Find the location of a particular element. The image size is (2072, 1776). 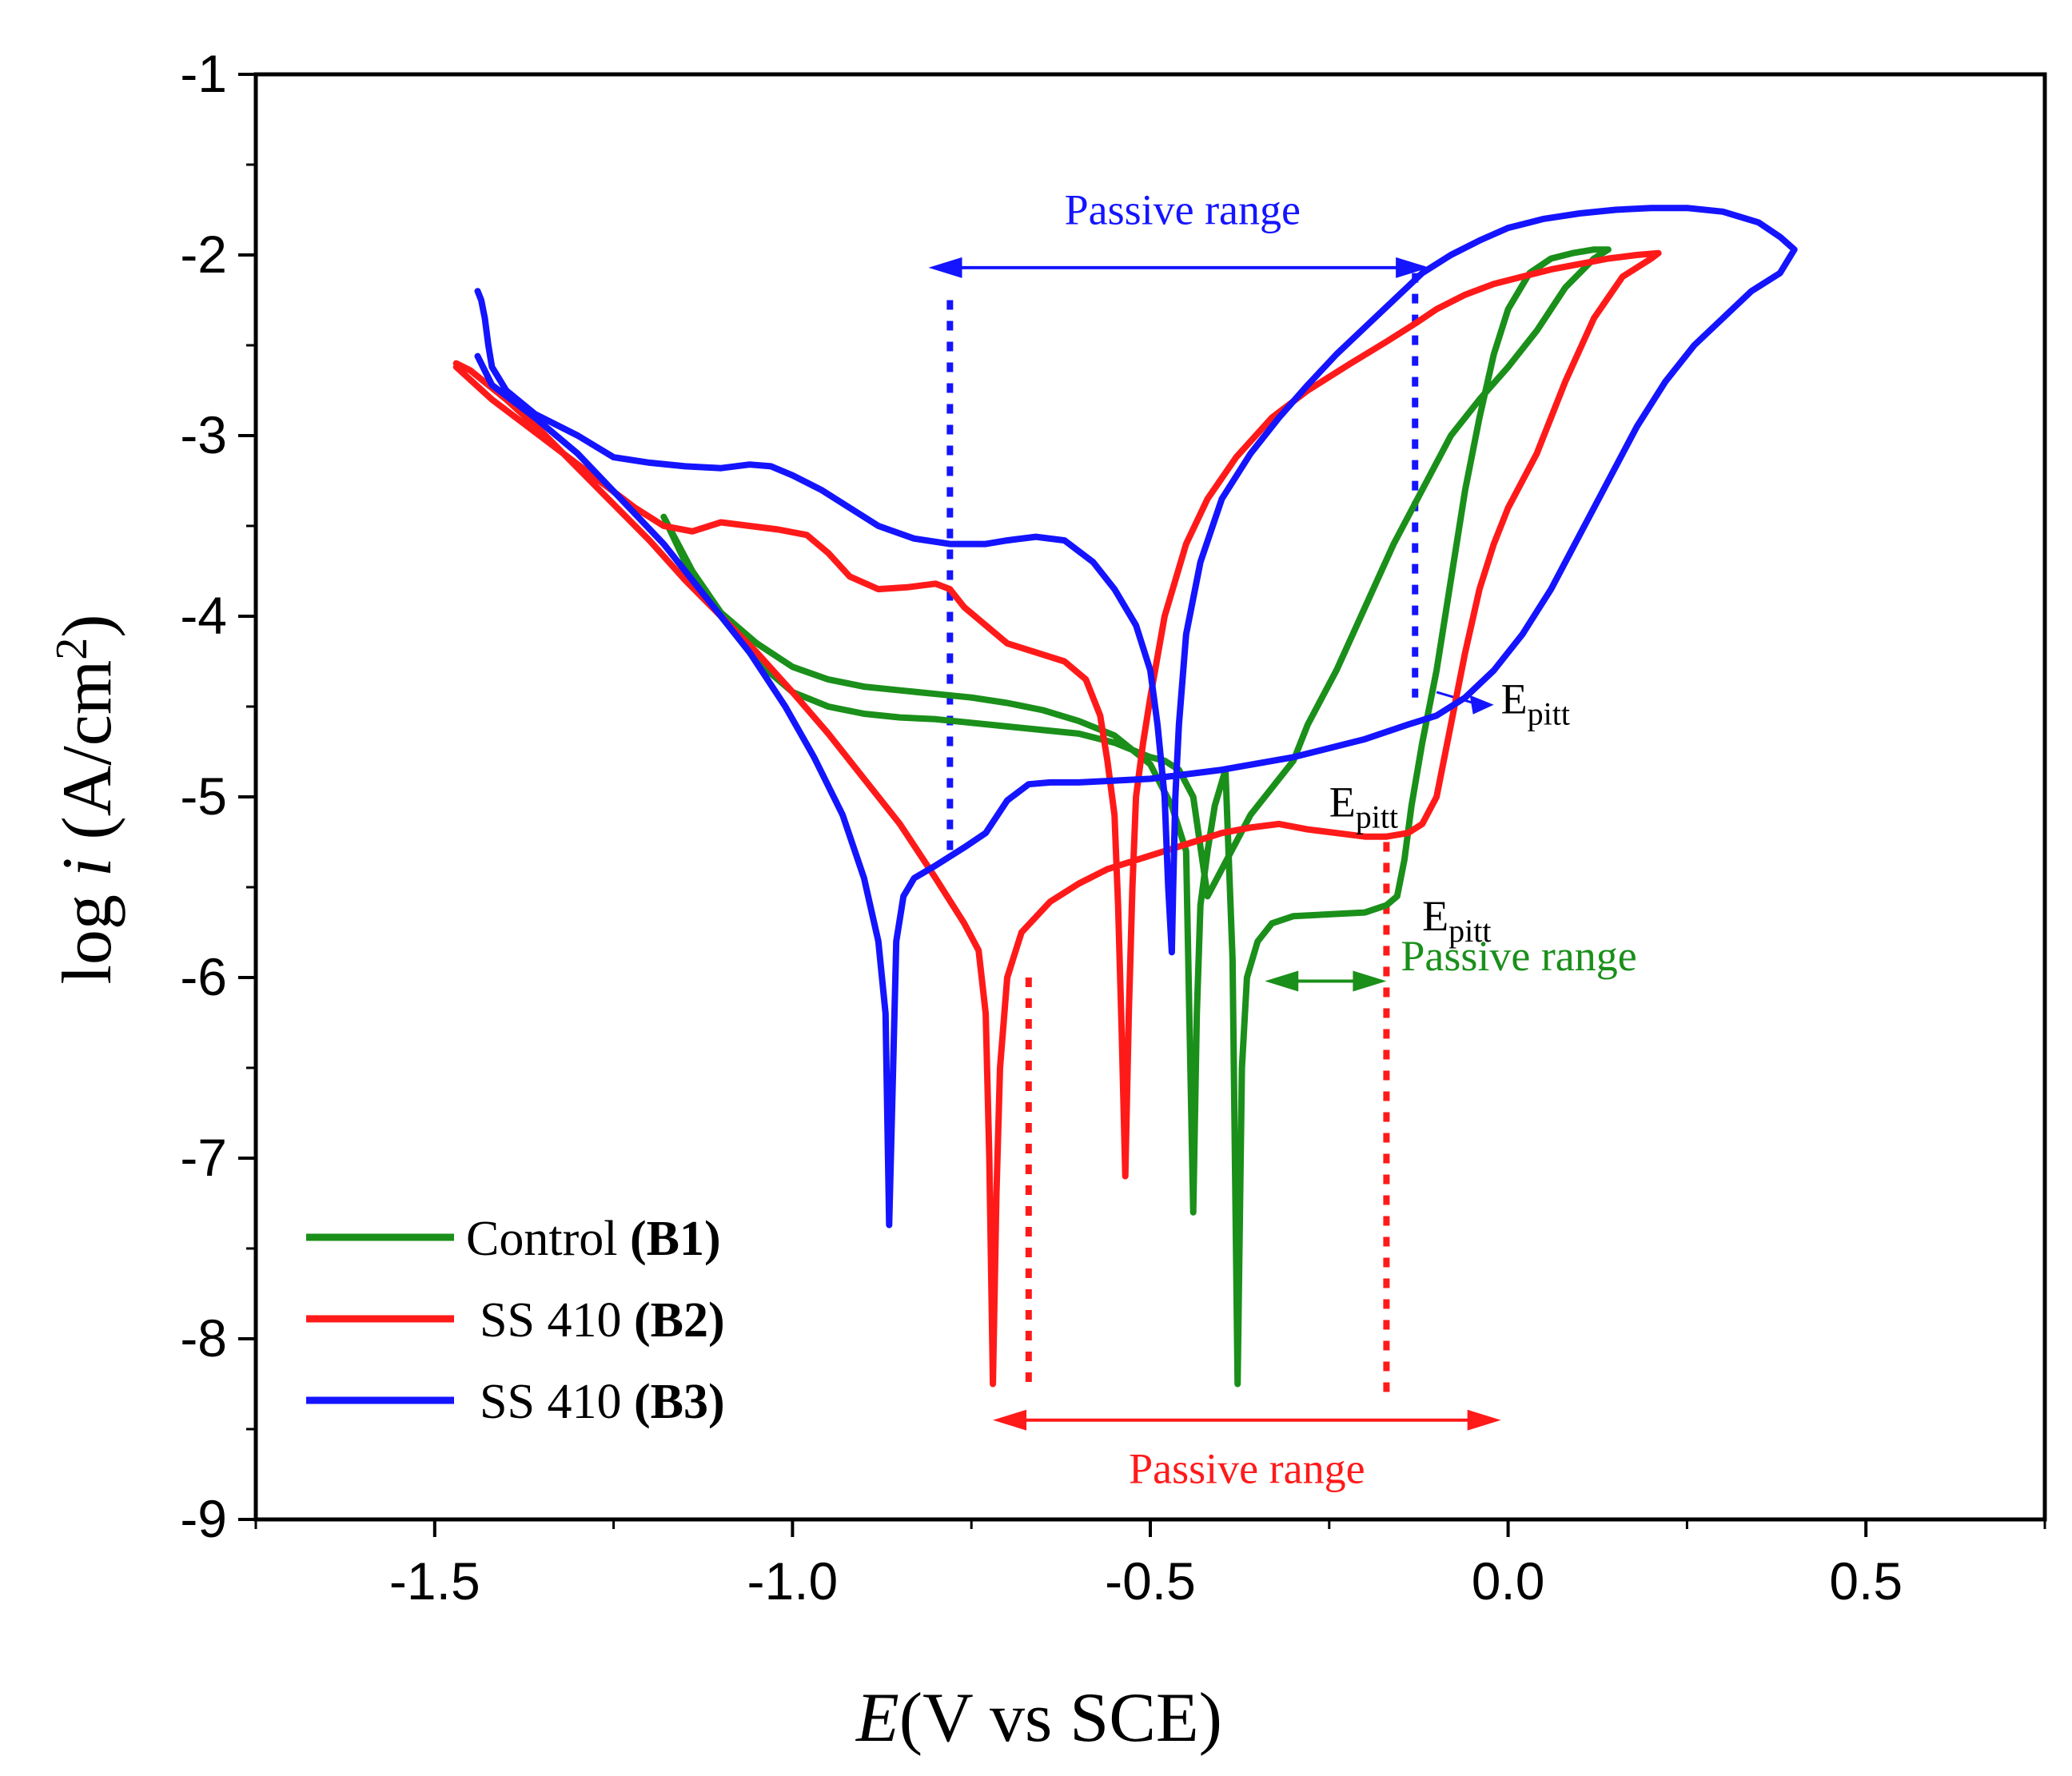

green-passive-range-label: Passive range is located at coordinates (1518, 956).